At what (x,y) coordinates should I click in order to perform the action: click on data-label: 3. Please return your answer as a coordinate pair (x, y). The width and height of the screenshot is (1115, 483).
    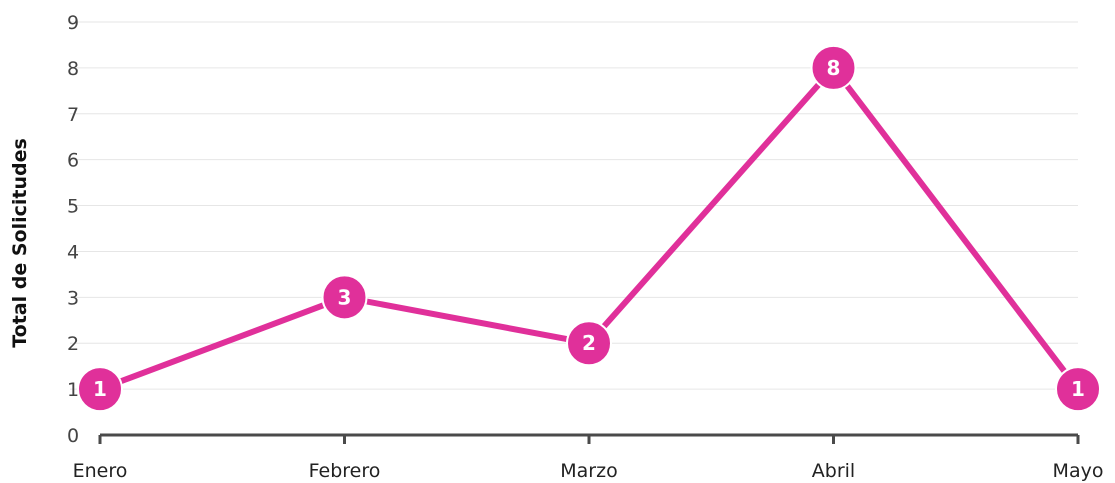
    Looking at the image, I should click on (345, 297).